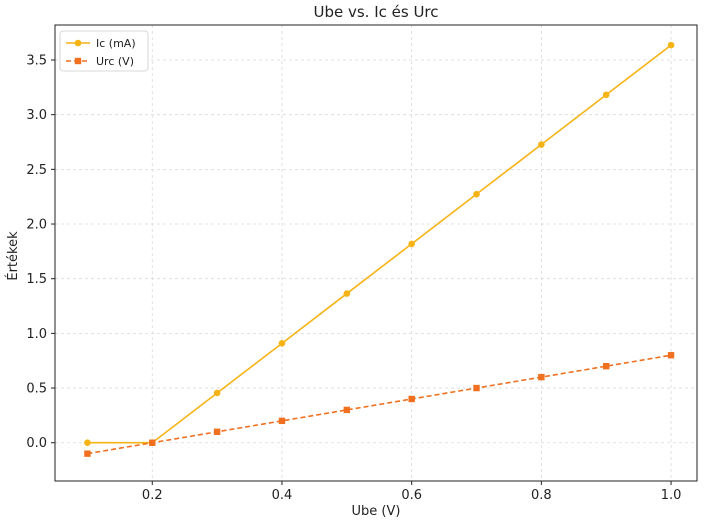 Image resolution: width=710 pixels, height=524 pixels. I want to click on y-tick-label: 3.0, so click(36, 115).